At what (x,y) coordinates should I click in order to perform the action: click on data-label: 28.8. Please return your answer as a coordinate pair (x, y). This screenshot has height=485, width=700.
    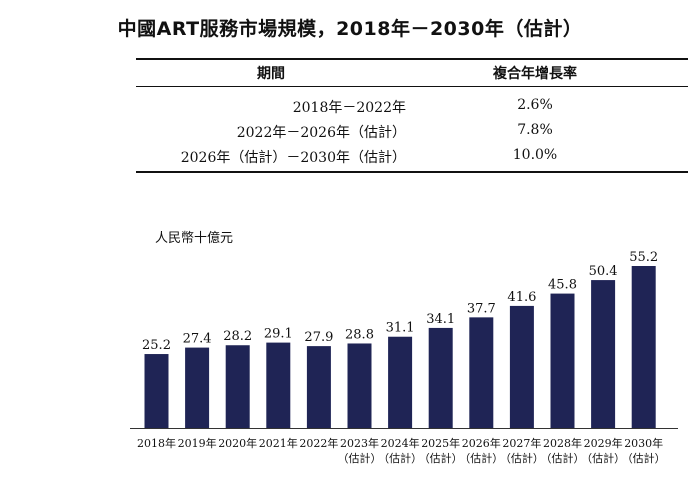
    Looking at the image, I should click on (359, 334).